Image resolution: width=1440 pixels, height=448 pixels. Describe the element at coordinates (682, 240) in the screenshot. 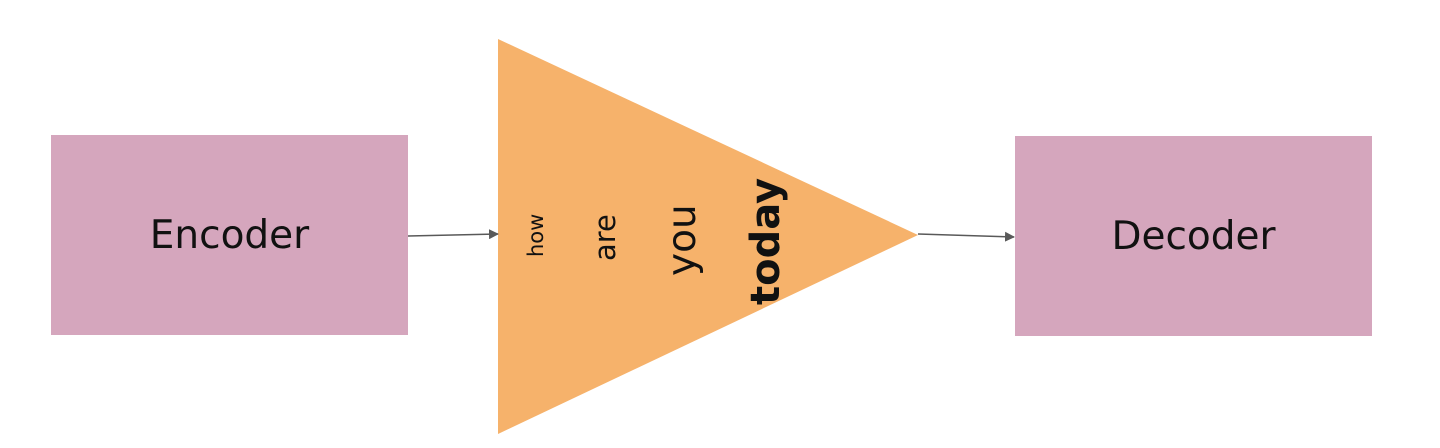

I see `word-you: you` at that location.